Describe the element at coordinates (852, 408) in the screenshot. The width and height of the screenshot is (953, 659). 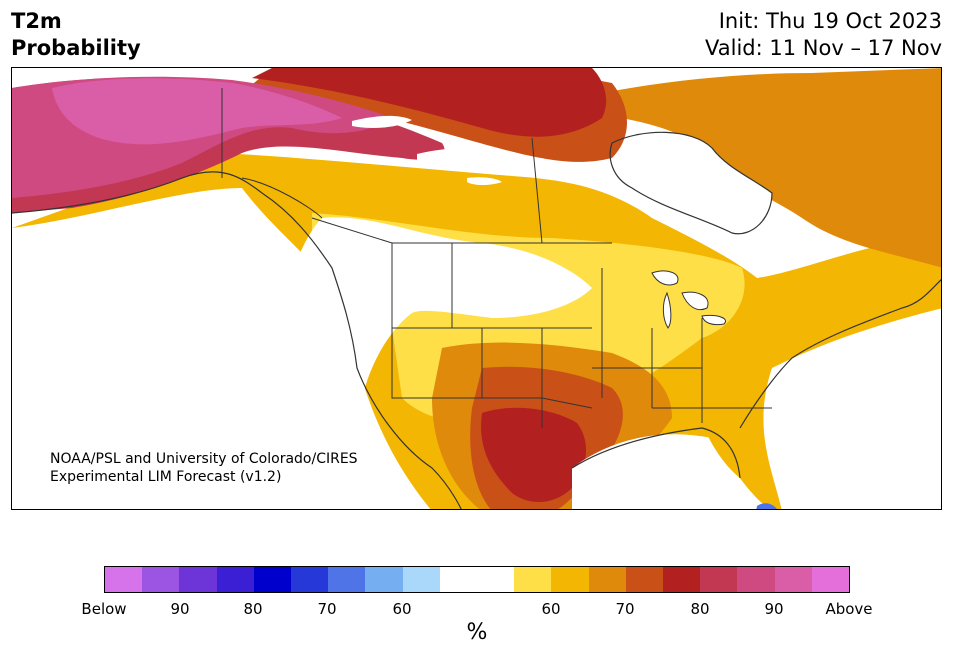
I see `atlantic-ocean` at that location.